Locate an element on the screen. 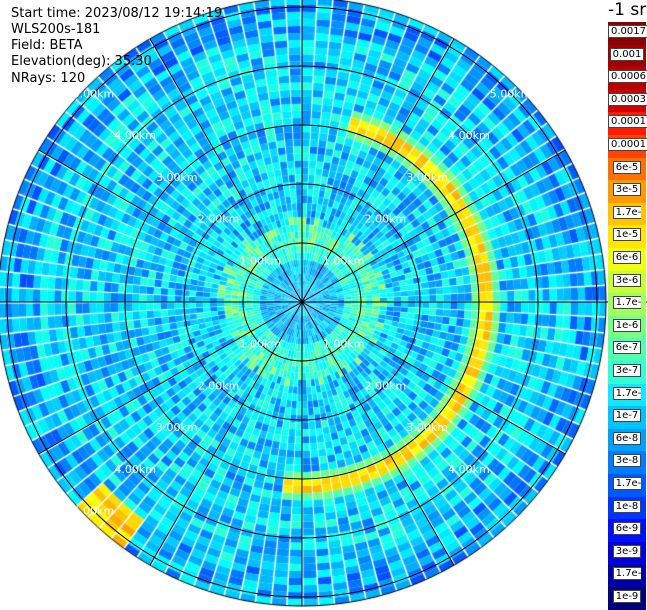 The width and height of the screenshot is (647, 610). colorbar-tick-label: 1e-6 is located at coordinates (627, 325).